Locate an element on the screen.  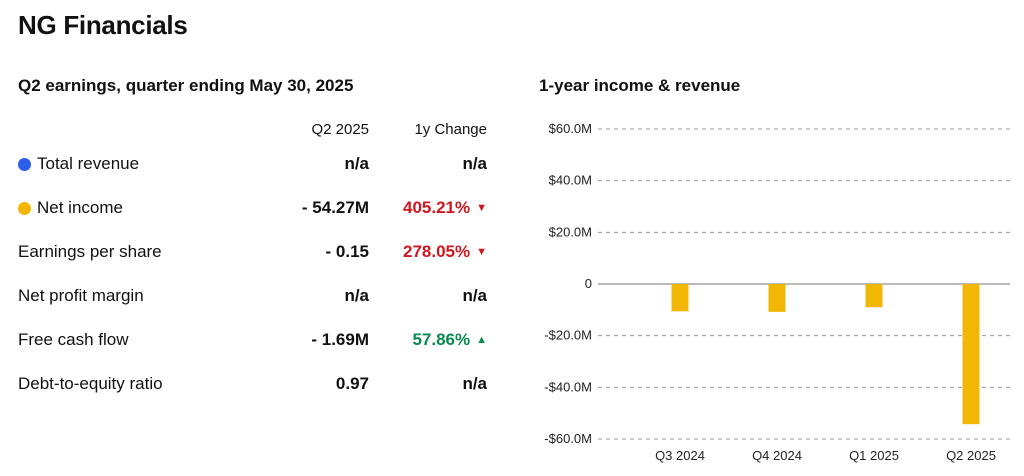
row-label: Net income is located at coordinates (70, 208).